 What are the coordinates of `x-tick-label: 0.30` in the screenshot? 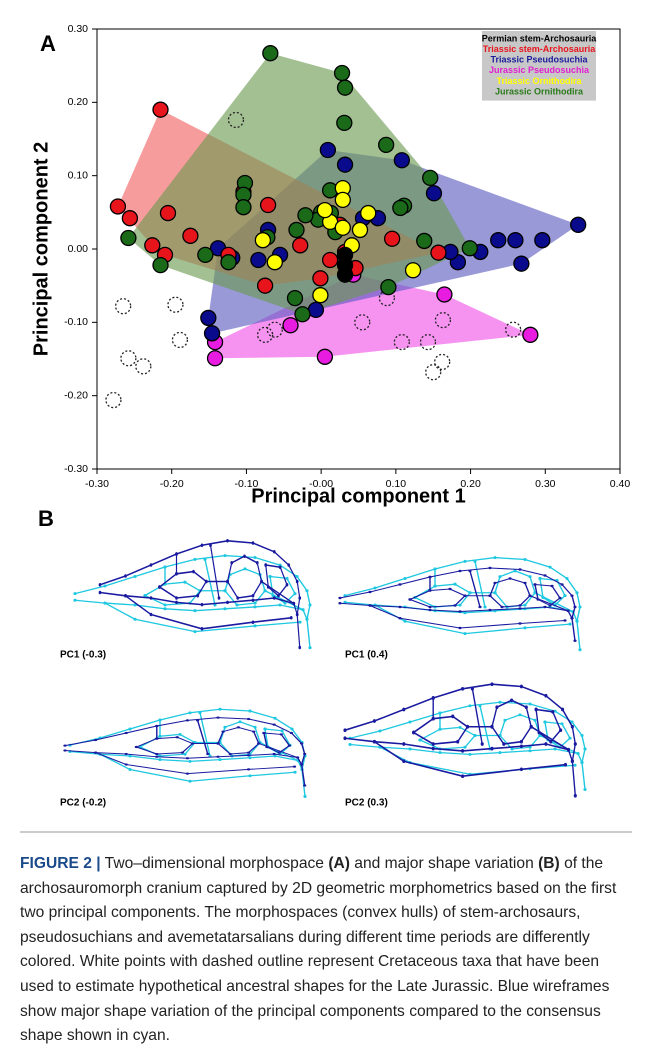 It's located at (545, 484).